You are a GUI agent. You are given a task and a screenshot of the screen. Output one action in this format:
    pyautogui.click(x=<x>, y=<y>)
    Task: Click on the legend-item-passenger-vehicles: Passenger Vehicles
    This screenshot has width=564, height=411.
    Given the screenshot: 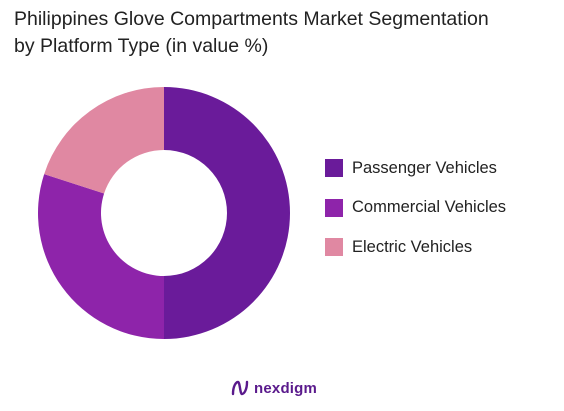 What is the action you would take?
    pyautogui.click(x=415, y=168)
    